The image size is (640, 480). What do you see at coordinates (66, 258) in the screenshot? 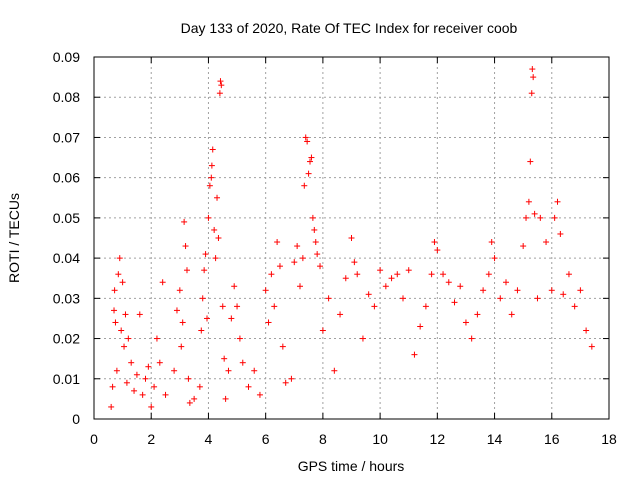
I see `y-tick-label: 0.04` at bounding box center [66, 258].